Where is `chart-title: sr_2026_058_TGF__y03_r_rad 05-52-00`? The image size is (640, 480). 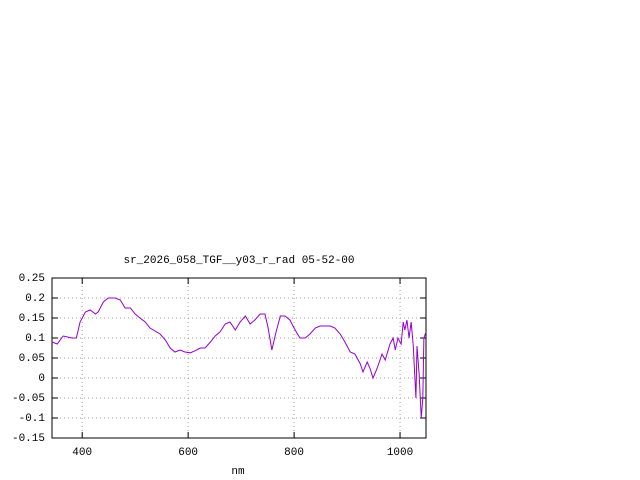
chart-title: sr_2026_058_TGF__y03_r_rad 05-52-00 is located at coordinates (238, 261).